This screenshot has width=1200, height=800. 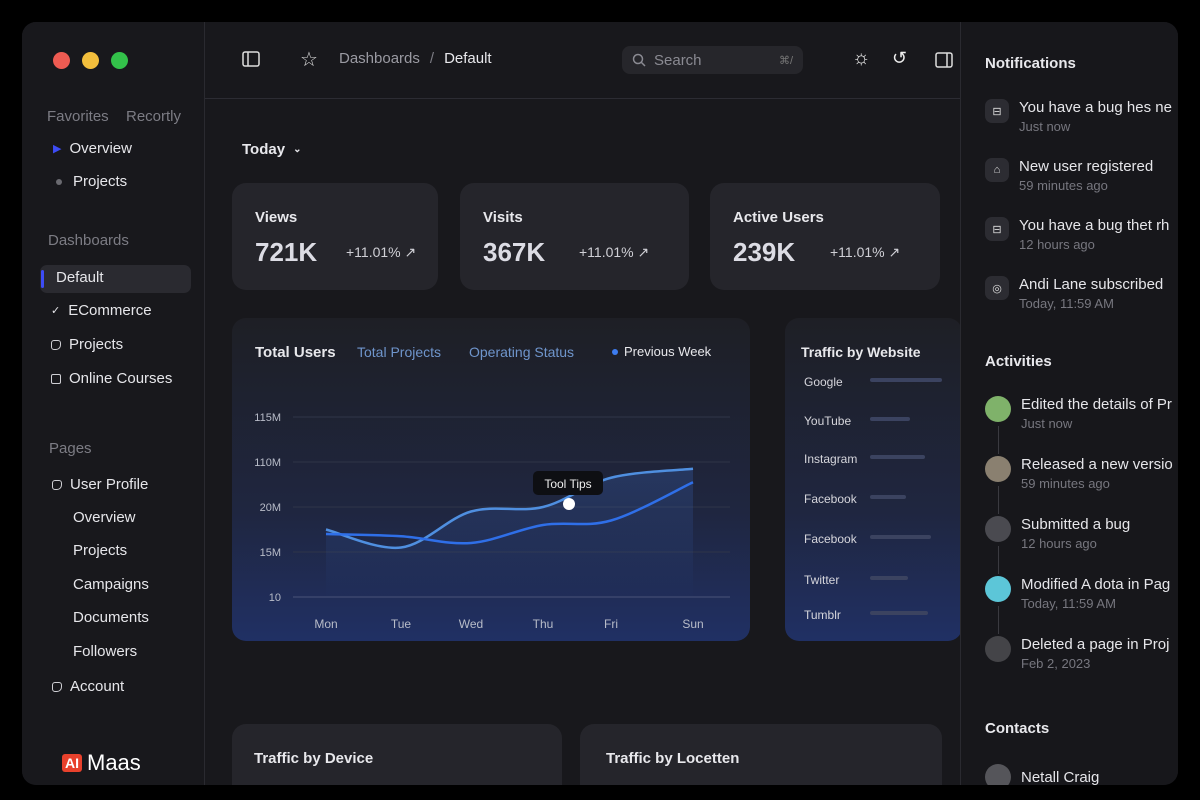 What do you see at coordinates (61, 60) in the screenshot?
I see `close-button` at bounding box center [61, 60].